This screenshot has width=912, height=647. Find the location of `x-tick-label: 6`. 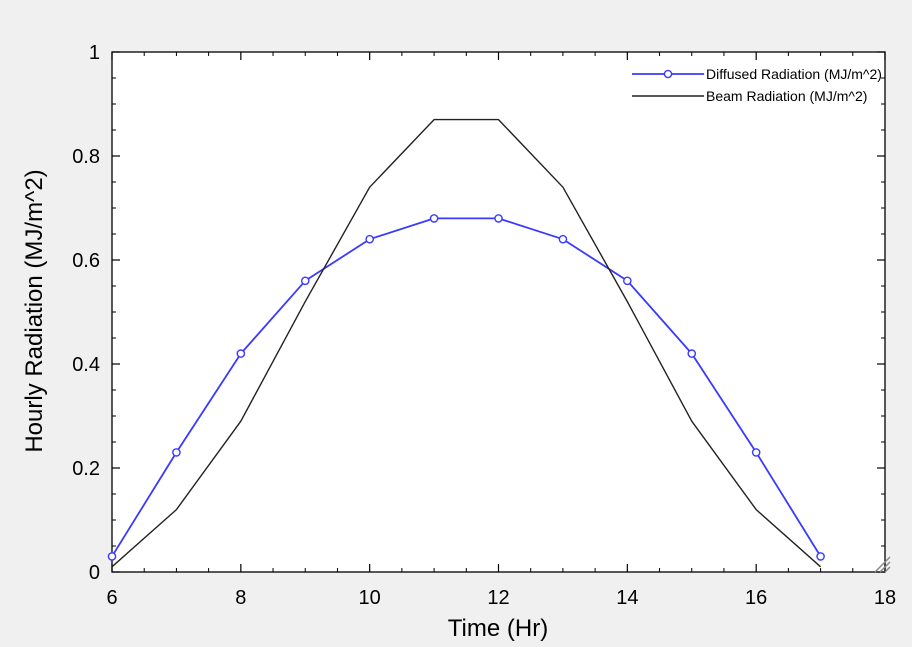

x-tick-label: 6 is located at coordinates (111, 598).